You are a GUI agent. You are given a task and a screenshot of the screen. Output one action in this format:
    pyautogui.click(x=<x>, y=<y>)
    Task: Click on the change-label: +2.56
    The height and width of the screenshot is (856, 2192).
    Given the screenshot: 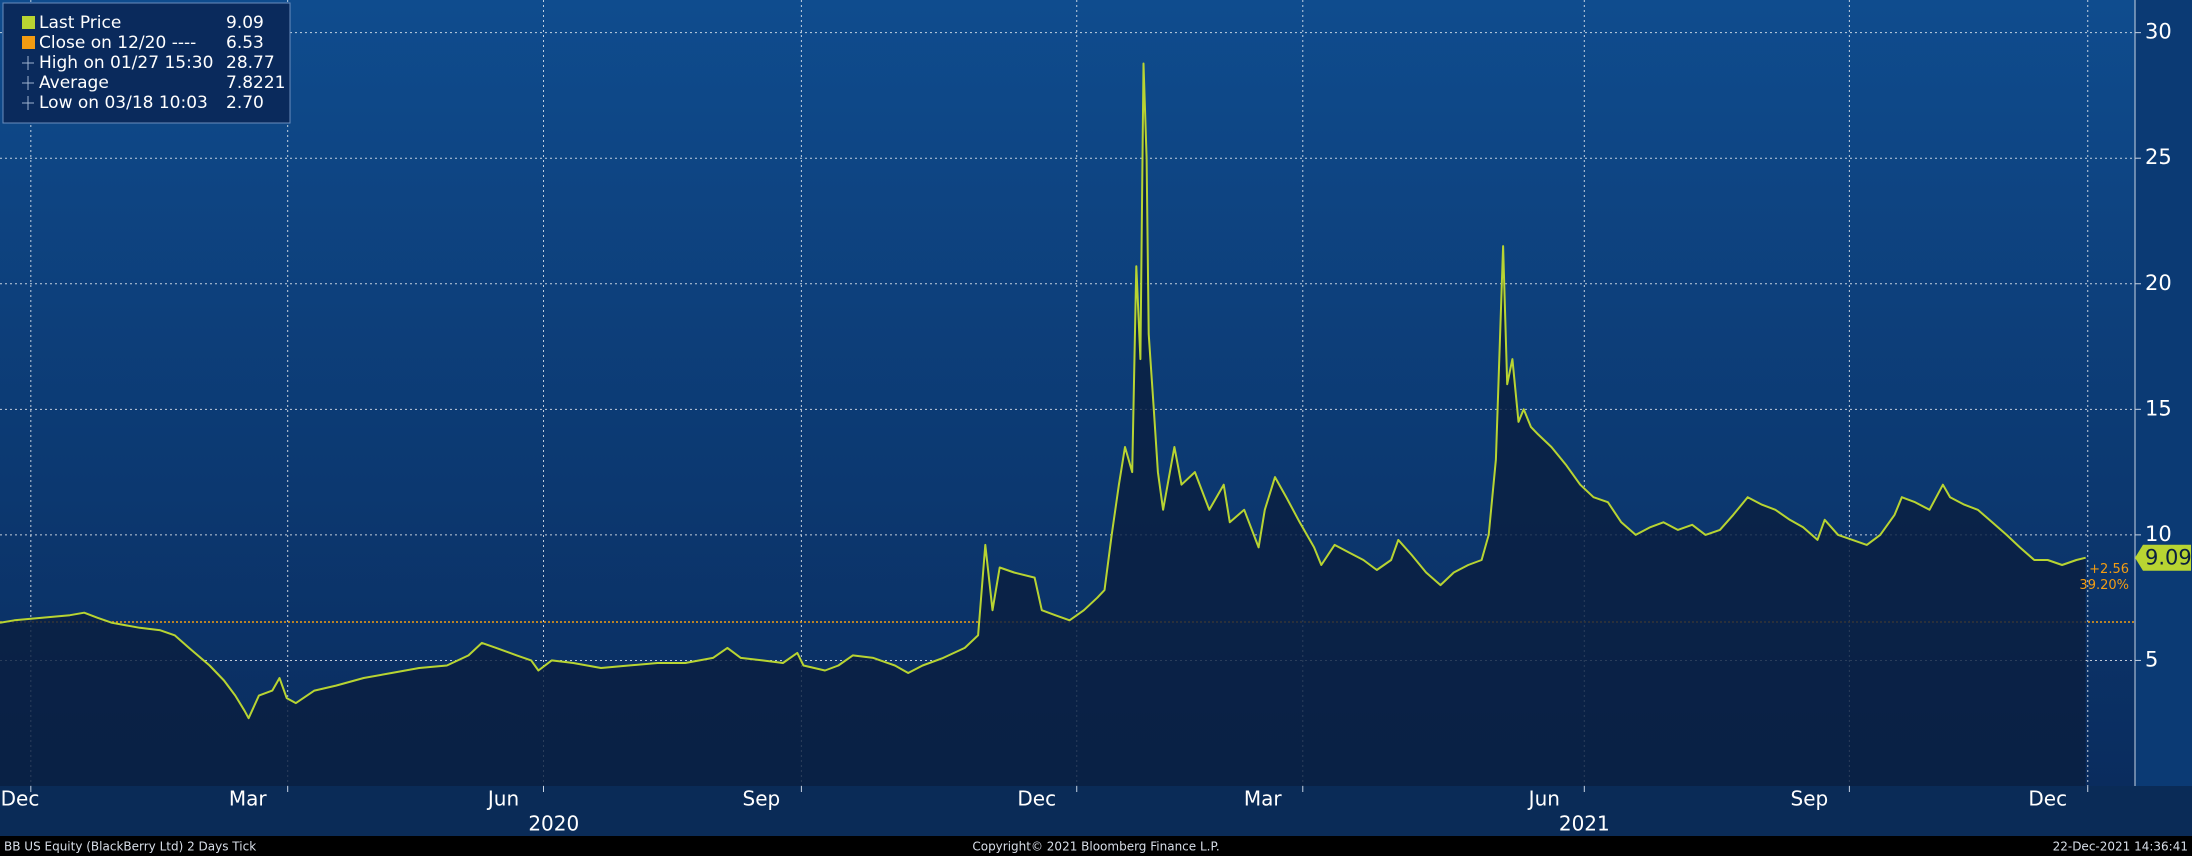 What is the action you would take?
    pyautogui.click(x=2109, y=569)
    